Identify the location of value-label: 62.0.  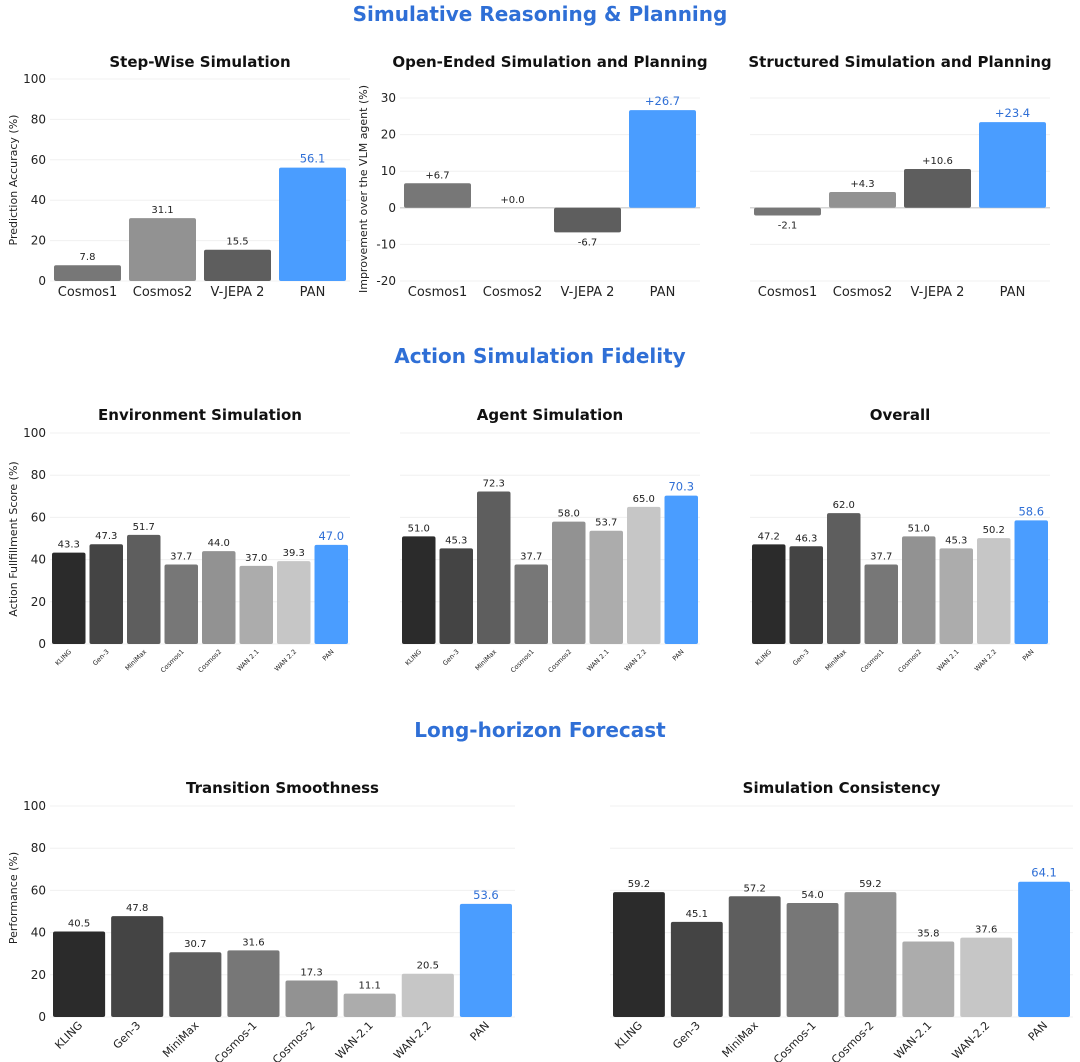
(844, 505).